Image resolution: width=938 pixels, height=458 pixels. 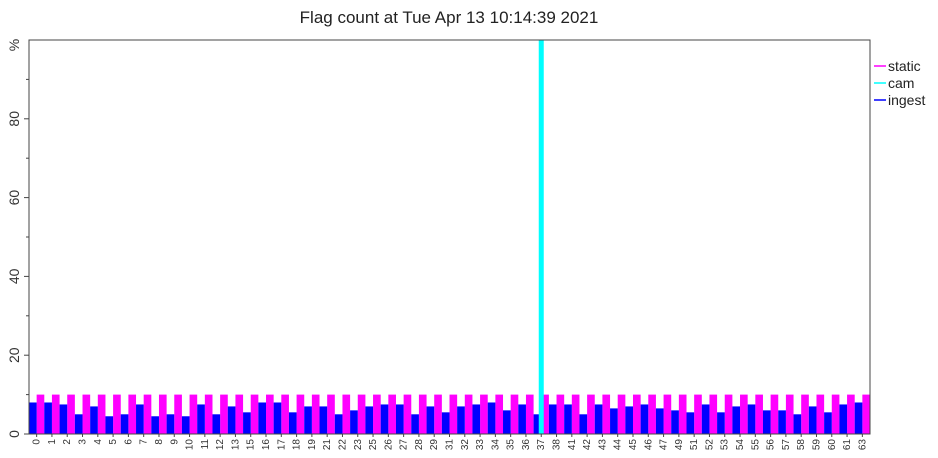 What do you see at coordinates (52, 442) in the screenshot?
I see `x-tick-label: 1` at bounding box center [52, 442].